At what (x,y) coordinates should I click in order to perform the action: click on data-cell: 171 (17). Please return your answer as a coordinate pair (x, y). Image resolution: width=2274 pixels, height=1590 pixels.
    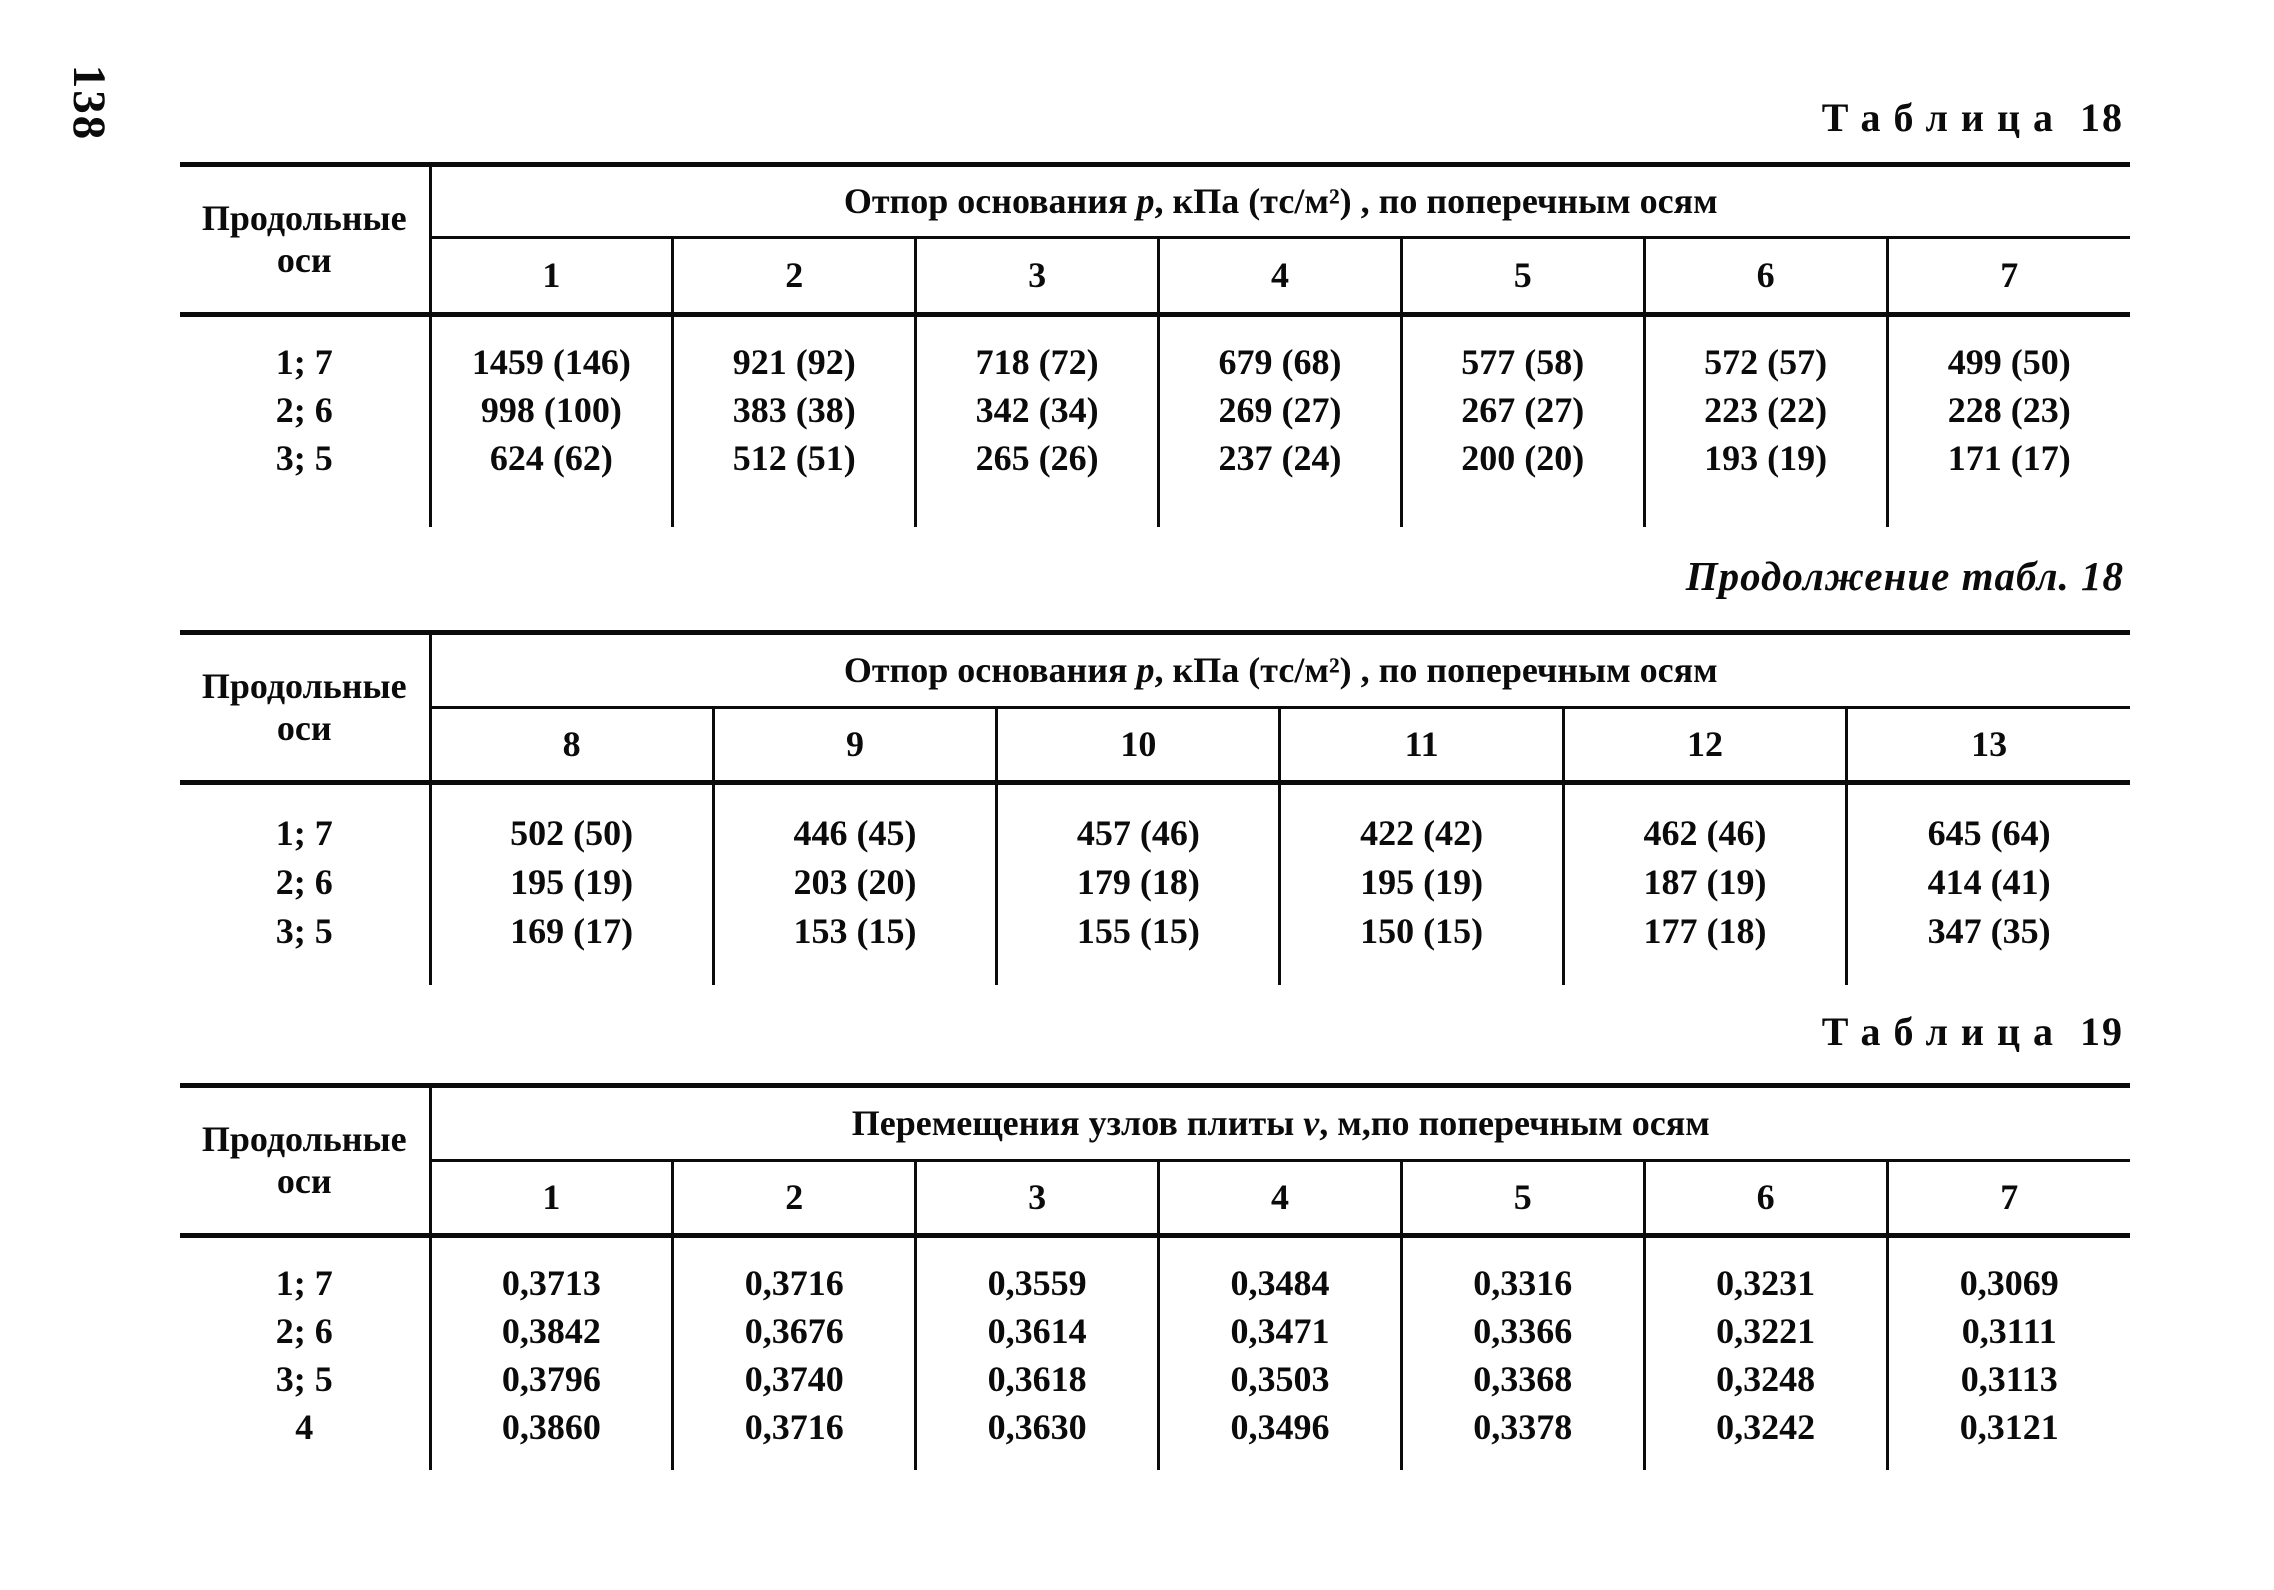
    Looking at the image, I should click on (2009, 457).